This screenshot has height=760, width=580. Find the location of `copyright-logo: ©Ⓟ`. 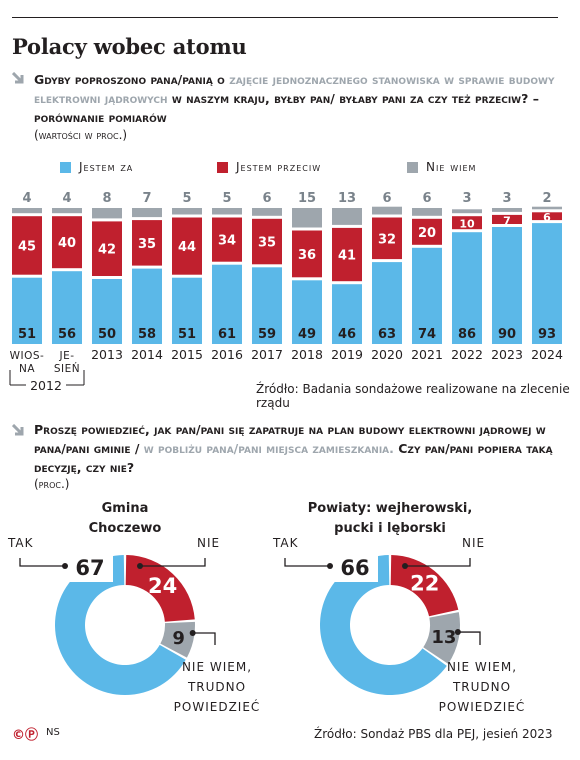

copyright-logo: ©Ⓟ is located at coordinates (25, 735).